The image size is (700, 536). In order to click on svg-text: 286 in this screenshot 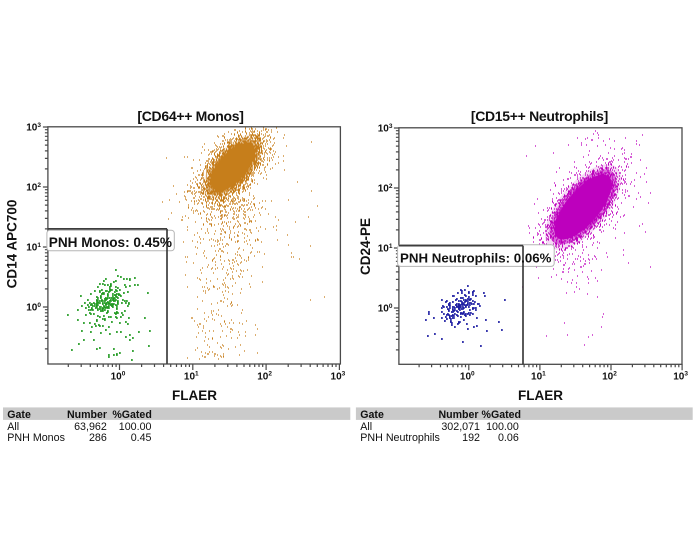, I will do `click(98, 438)`.